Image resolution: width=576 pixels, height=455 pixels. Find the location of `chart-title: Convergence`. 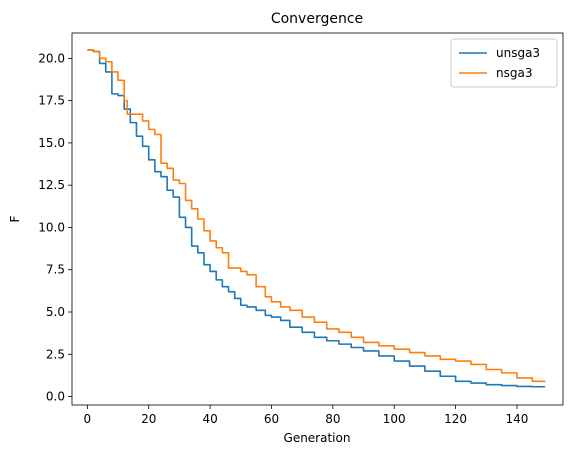

chart-title: Convergence is located at coordinates (317, 19).